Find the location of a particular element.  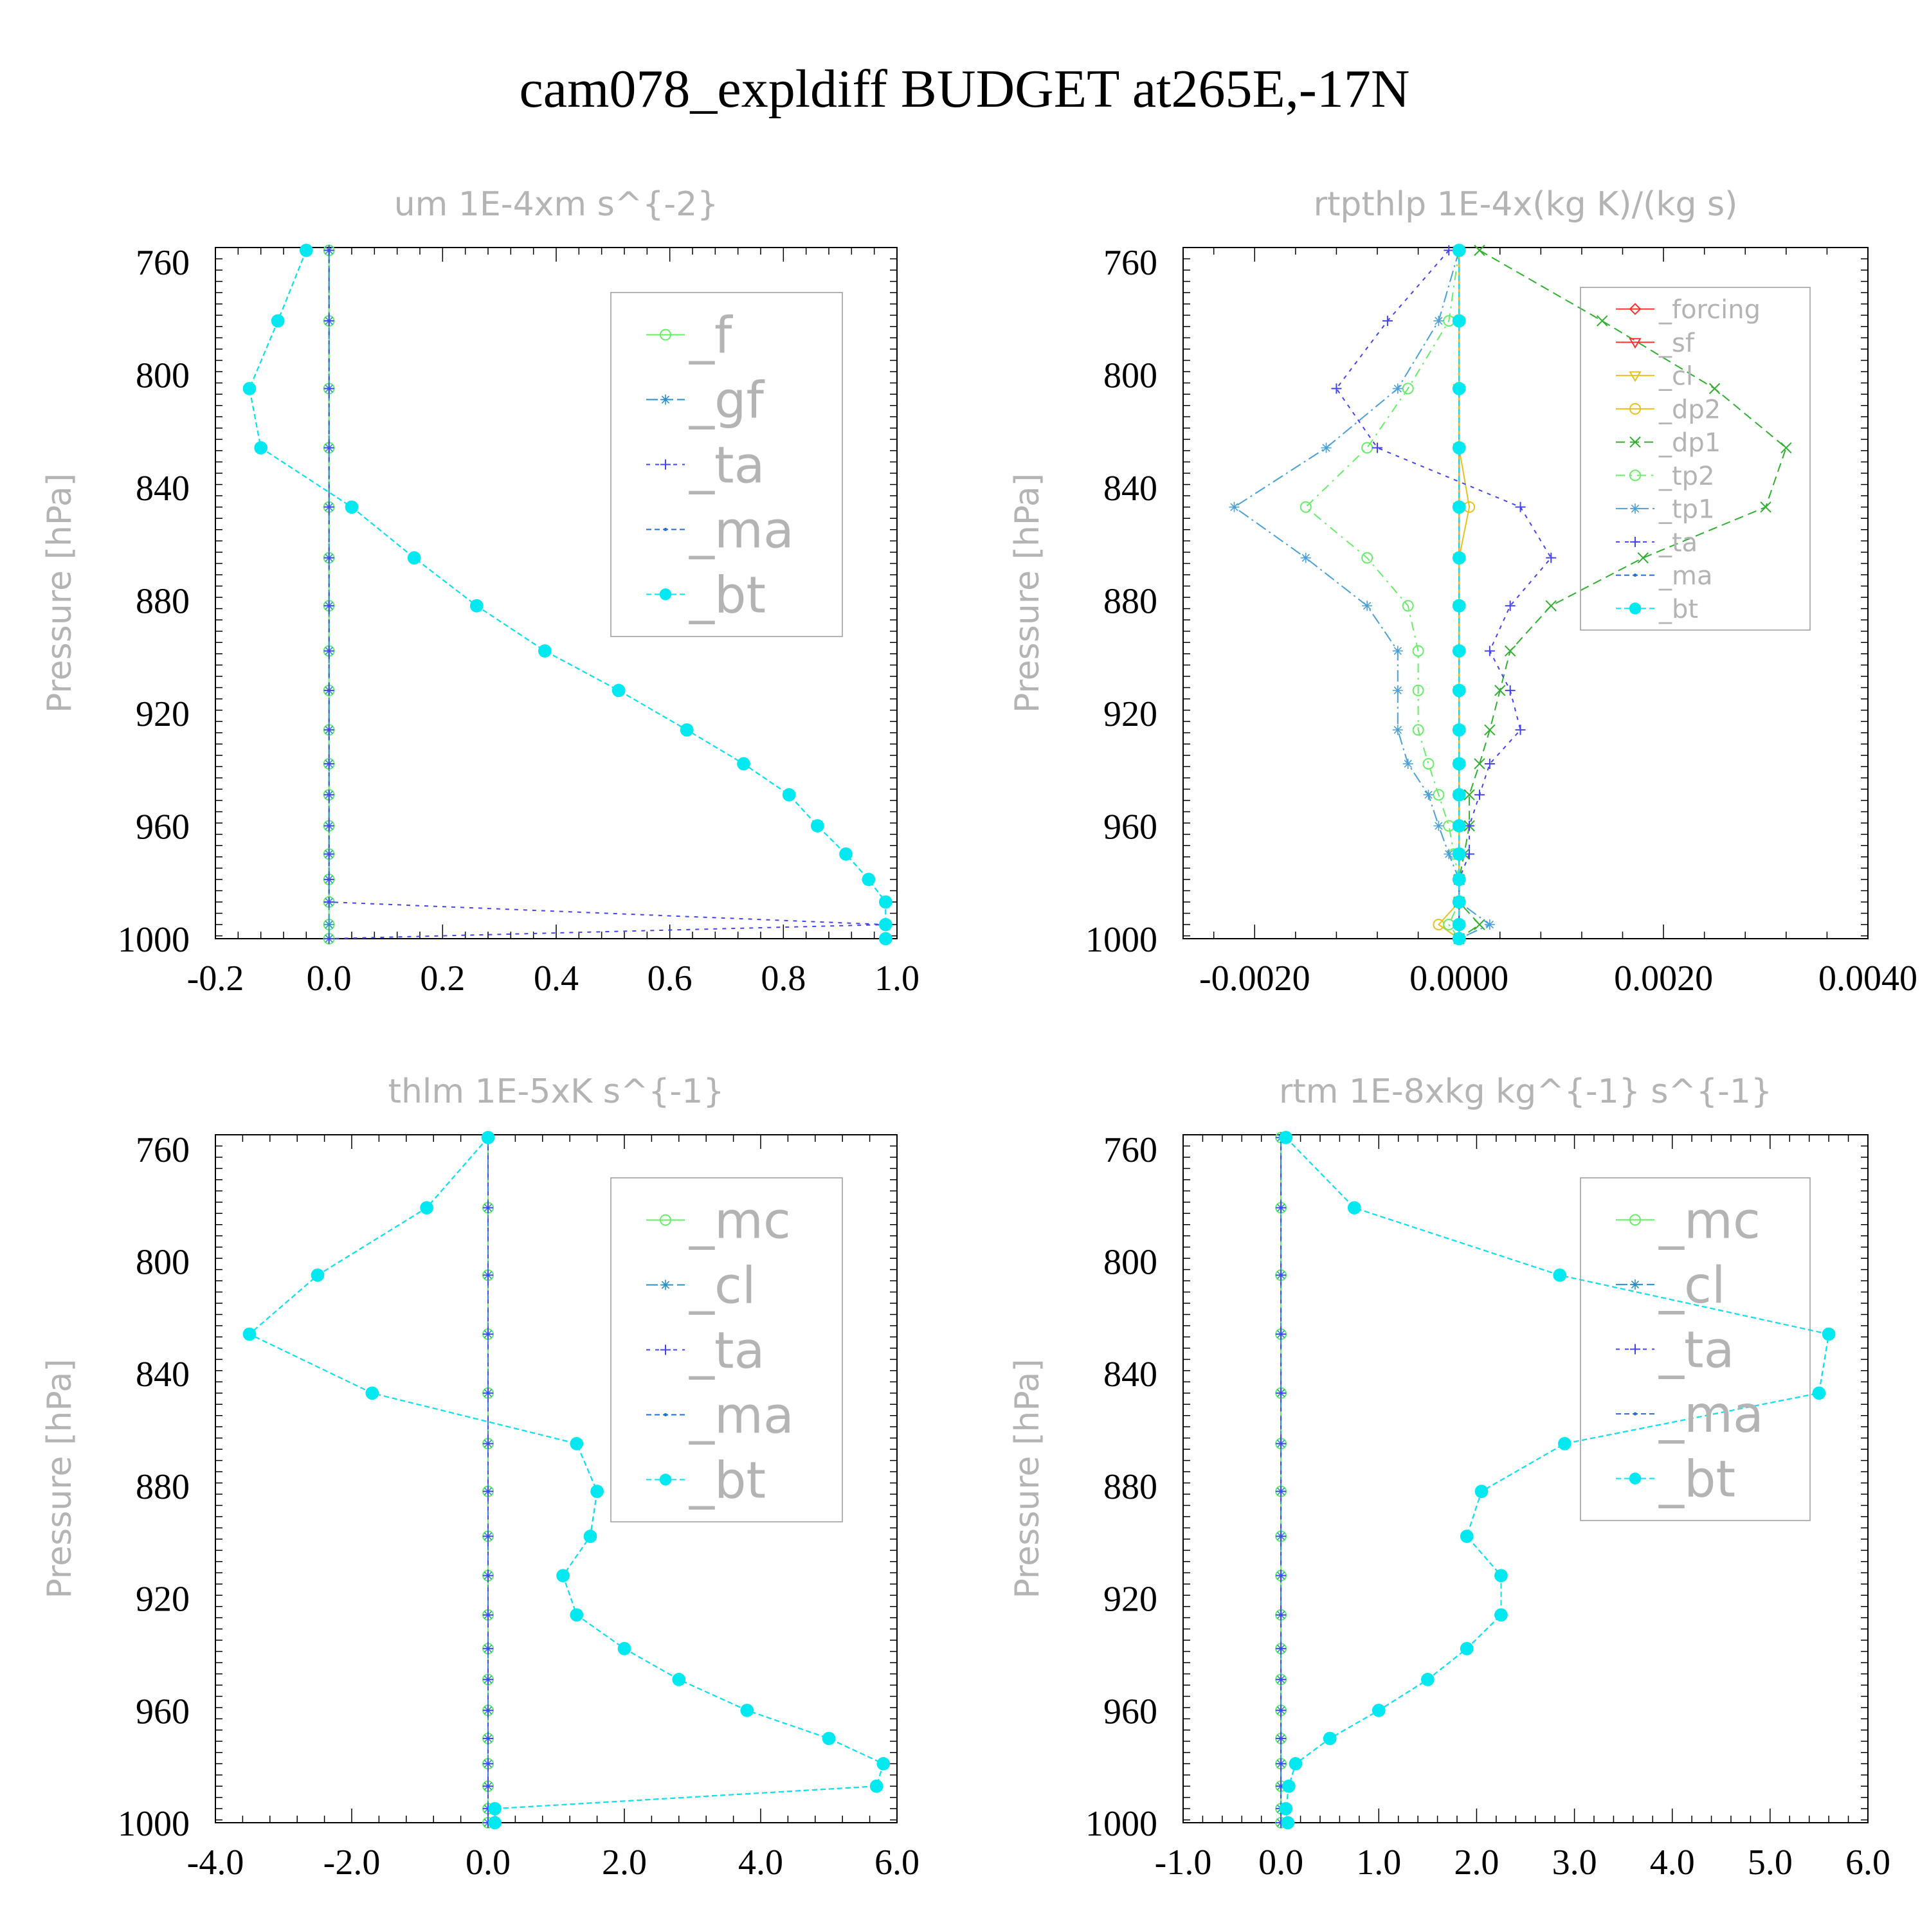

legend-label: _dp1 is located at coordinates (1690, 443).